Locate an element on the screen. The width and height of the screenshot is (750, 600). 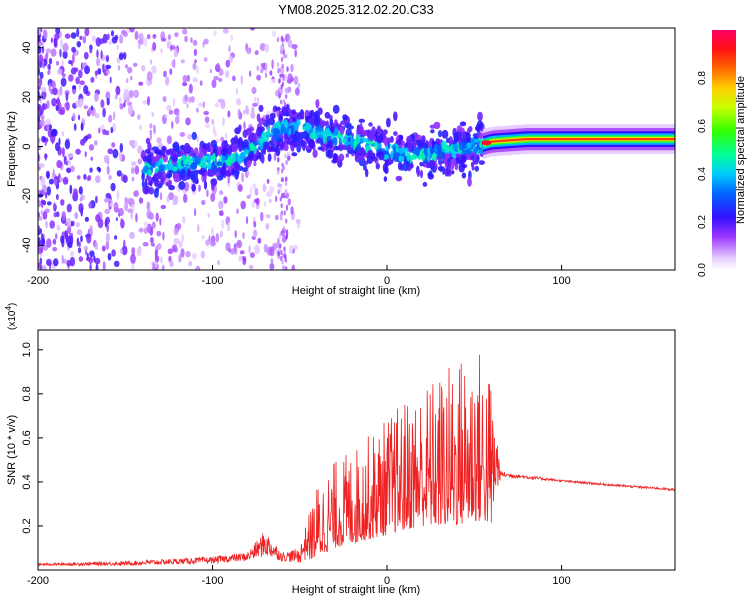
snr-x-tick-label: 100 is located at coordinates (561, 581).